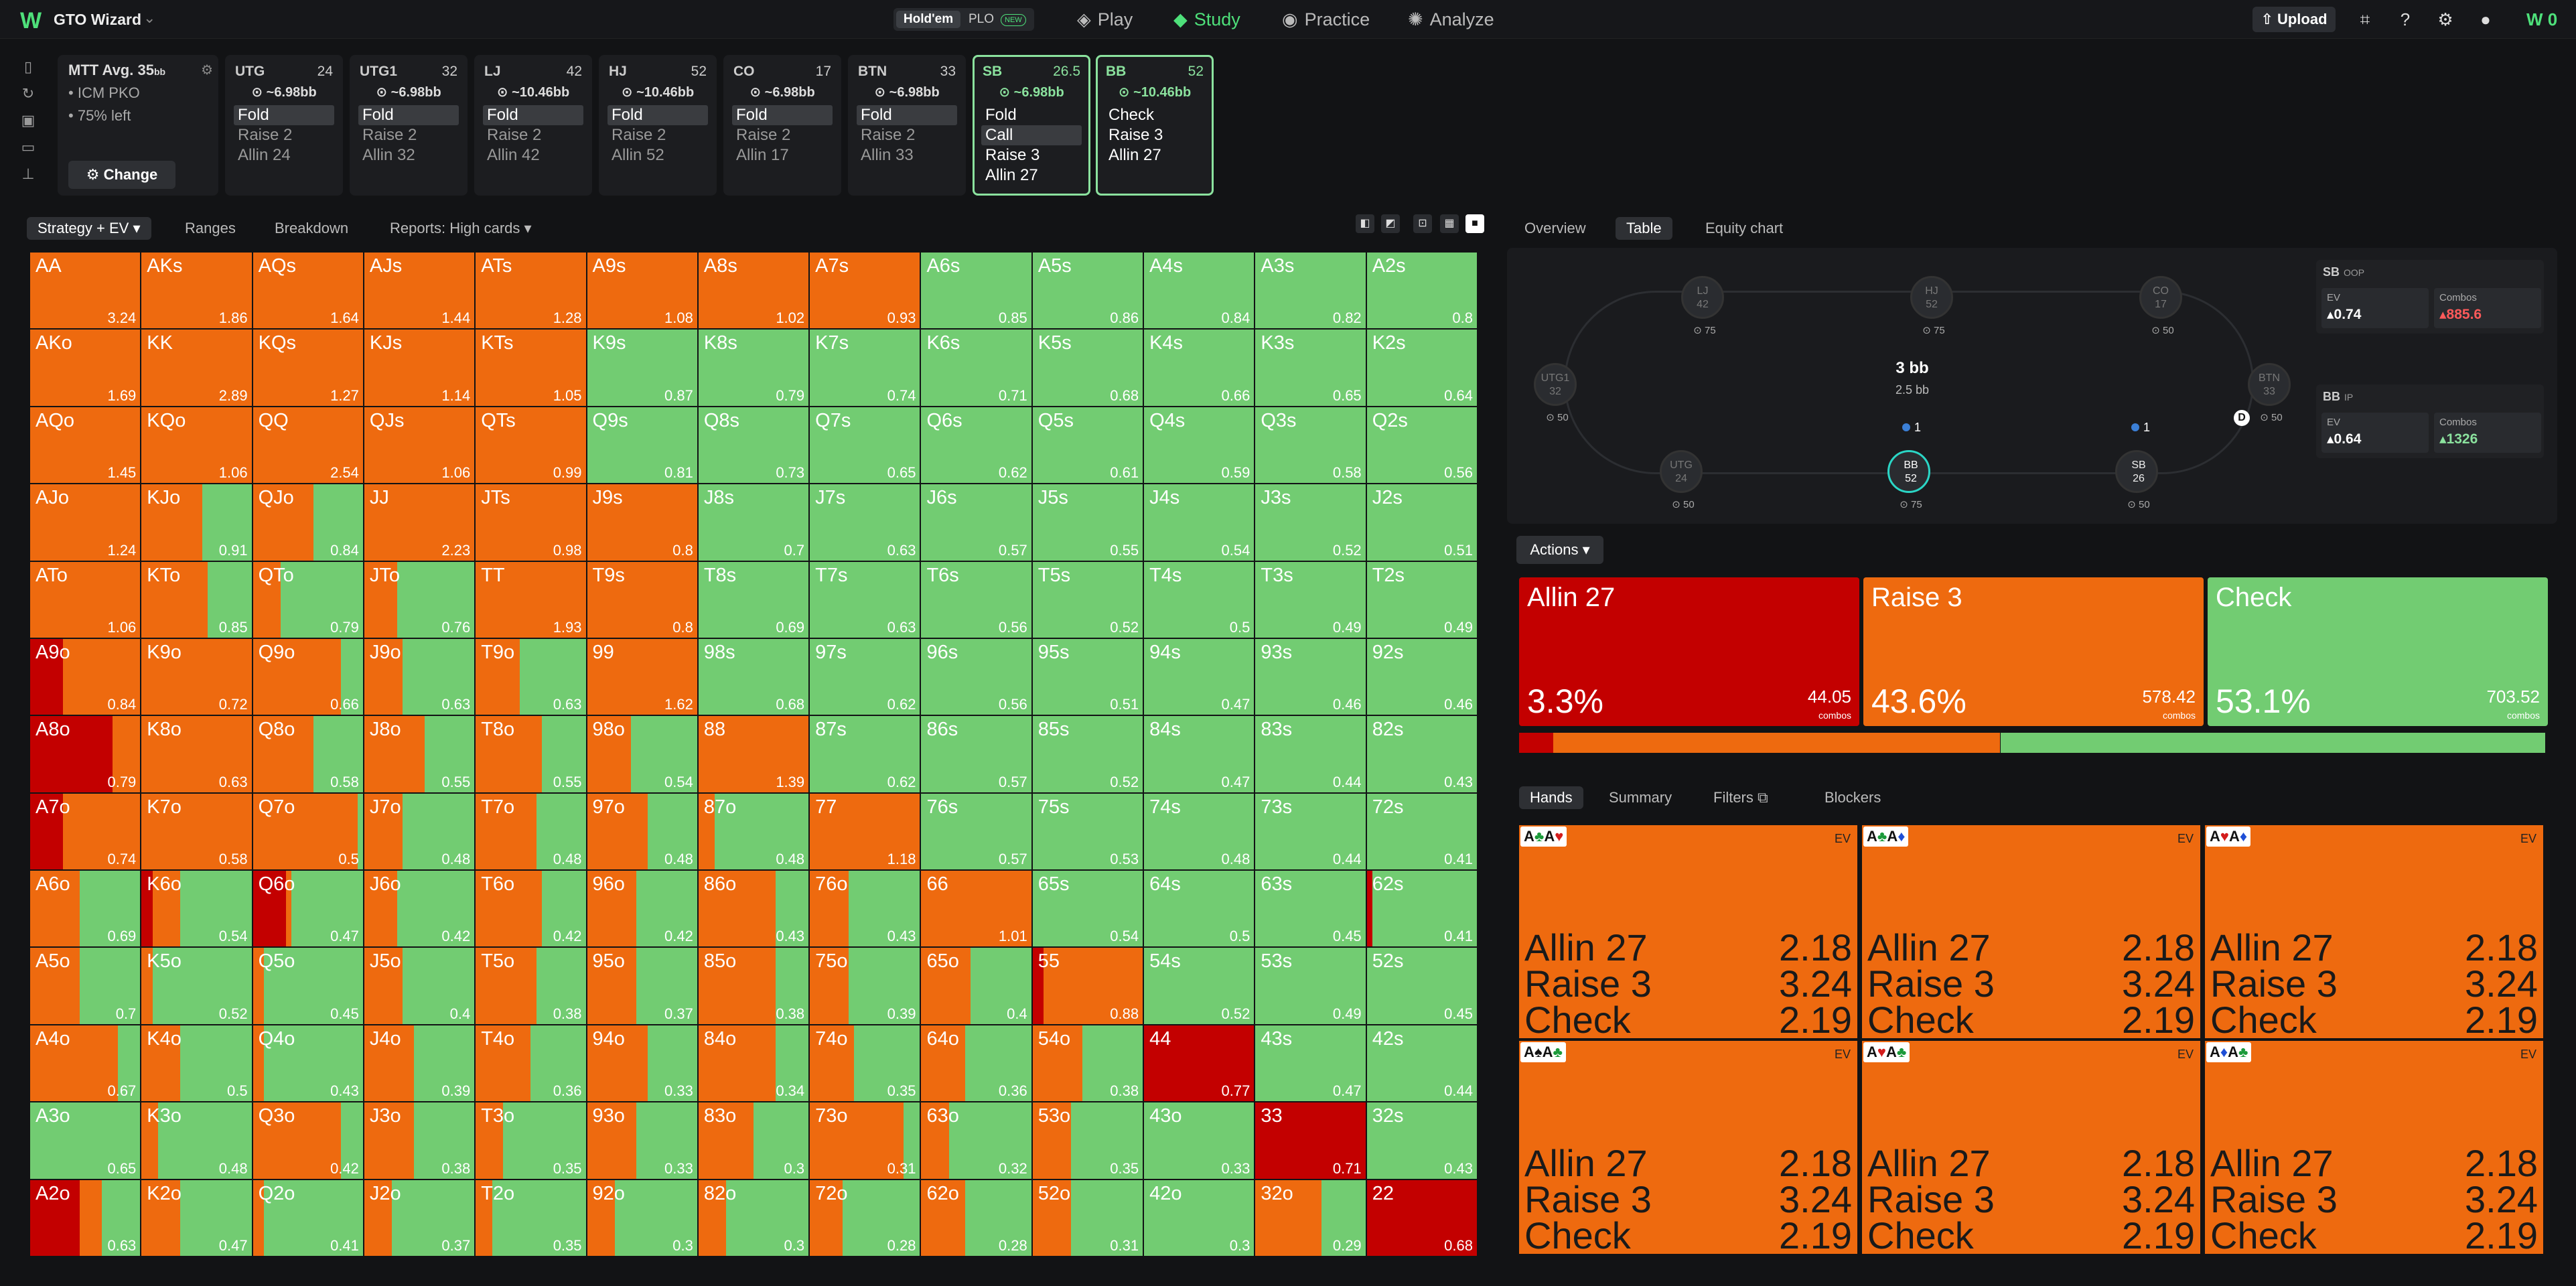  I want to click on hand-cell-Q7s: Q7s 0.65, so click(865, 445).